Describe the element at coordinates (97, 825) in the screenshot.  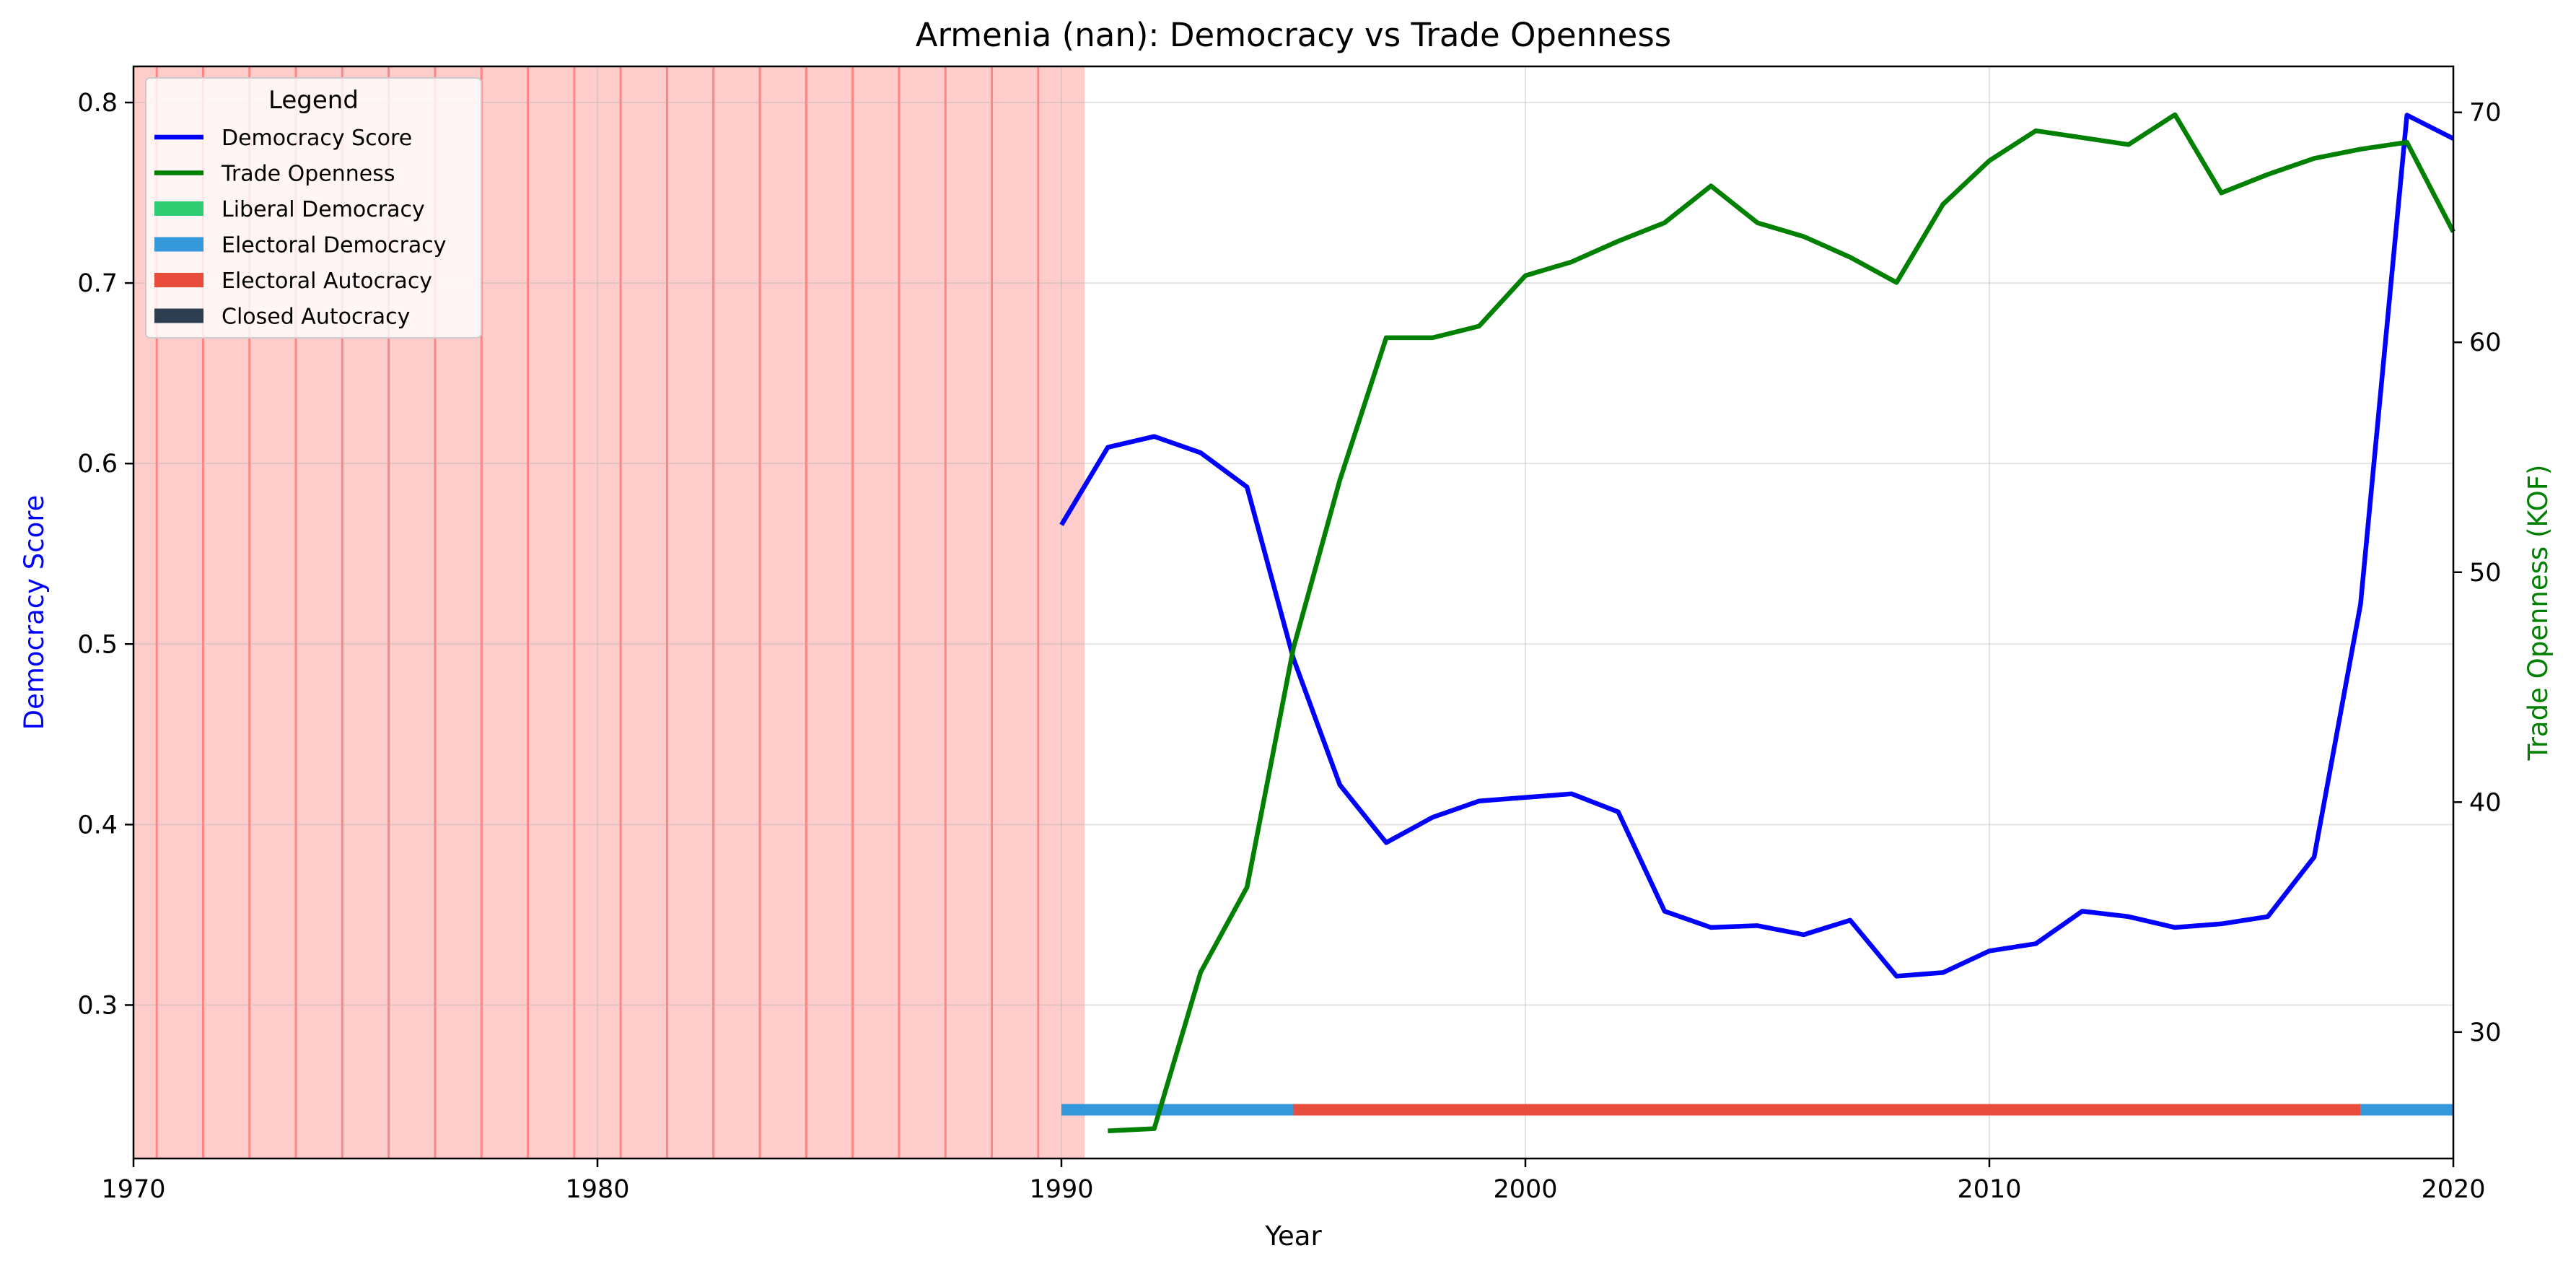
I see `y-left-tick-label: 0.4` at that location.